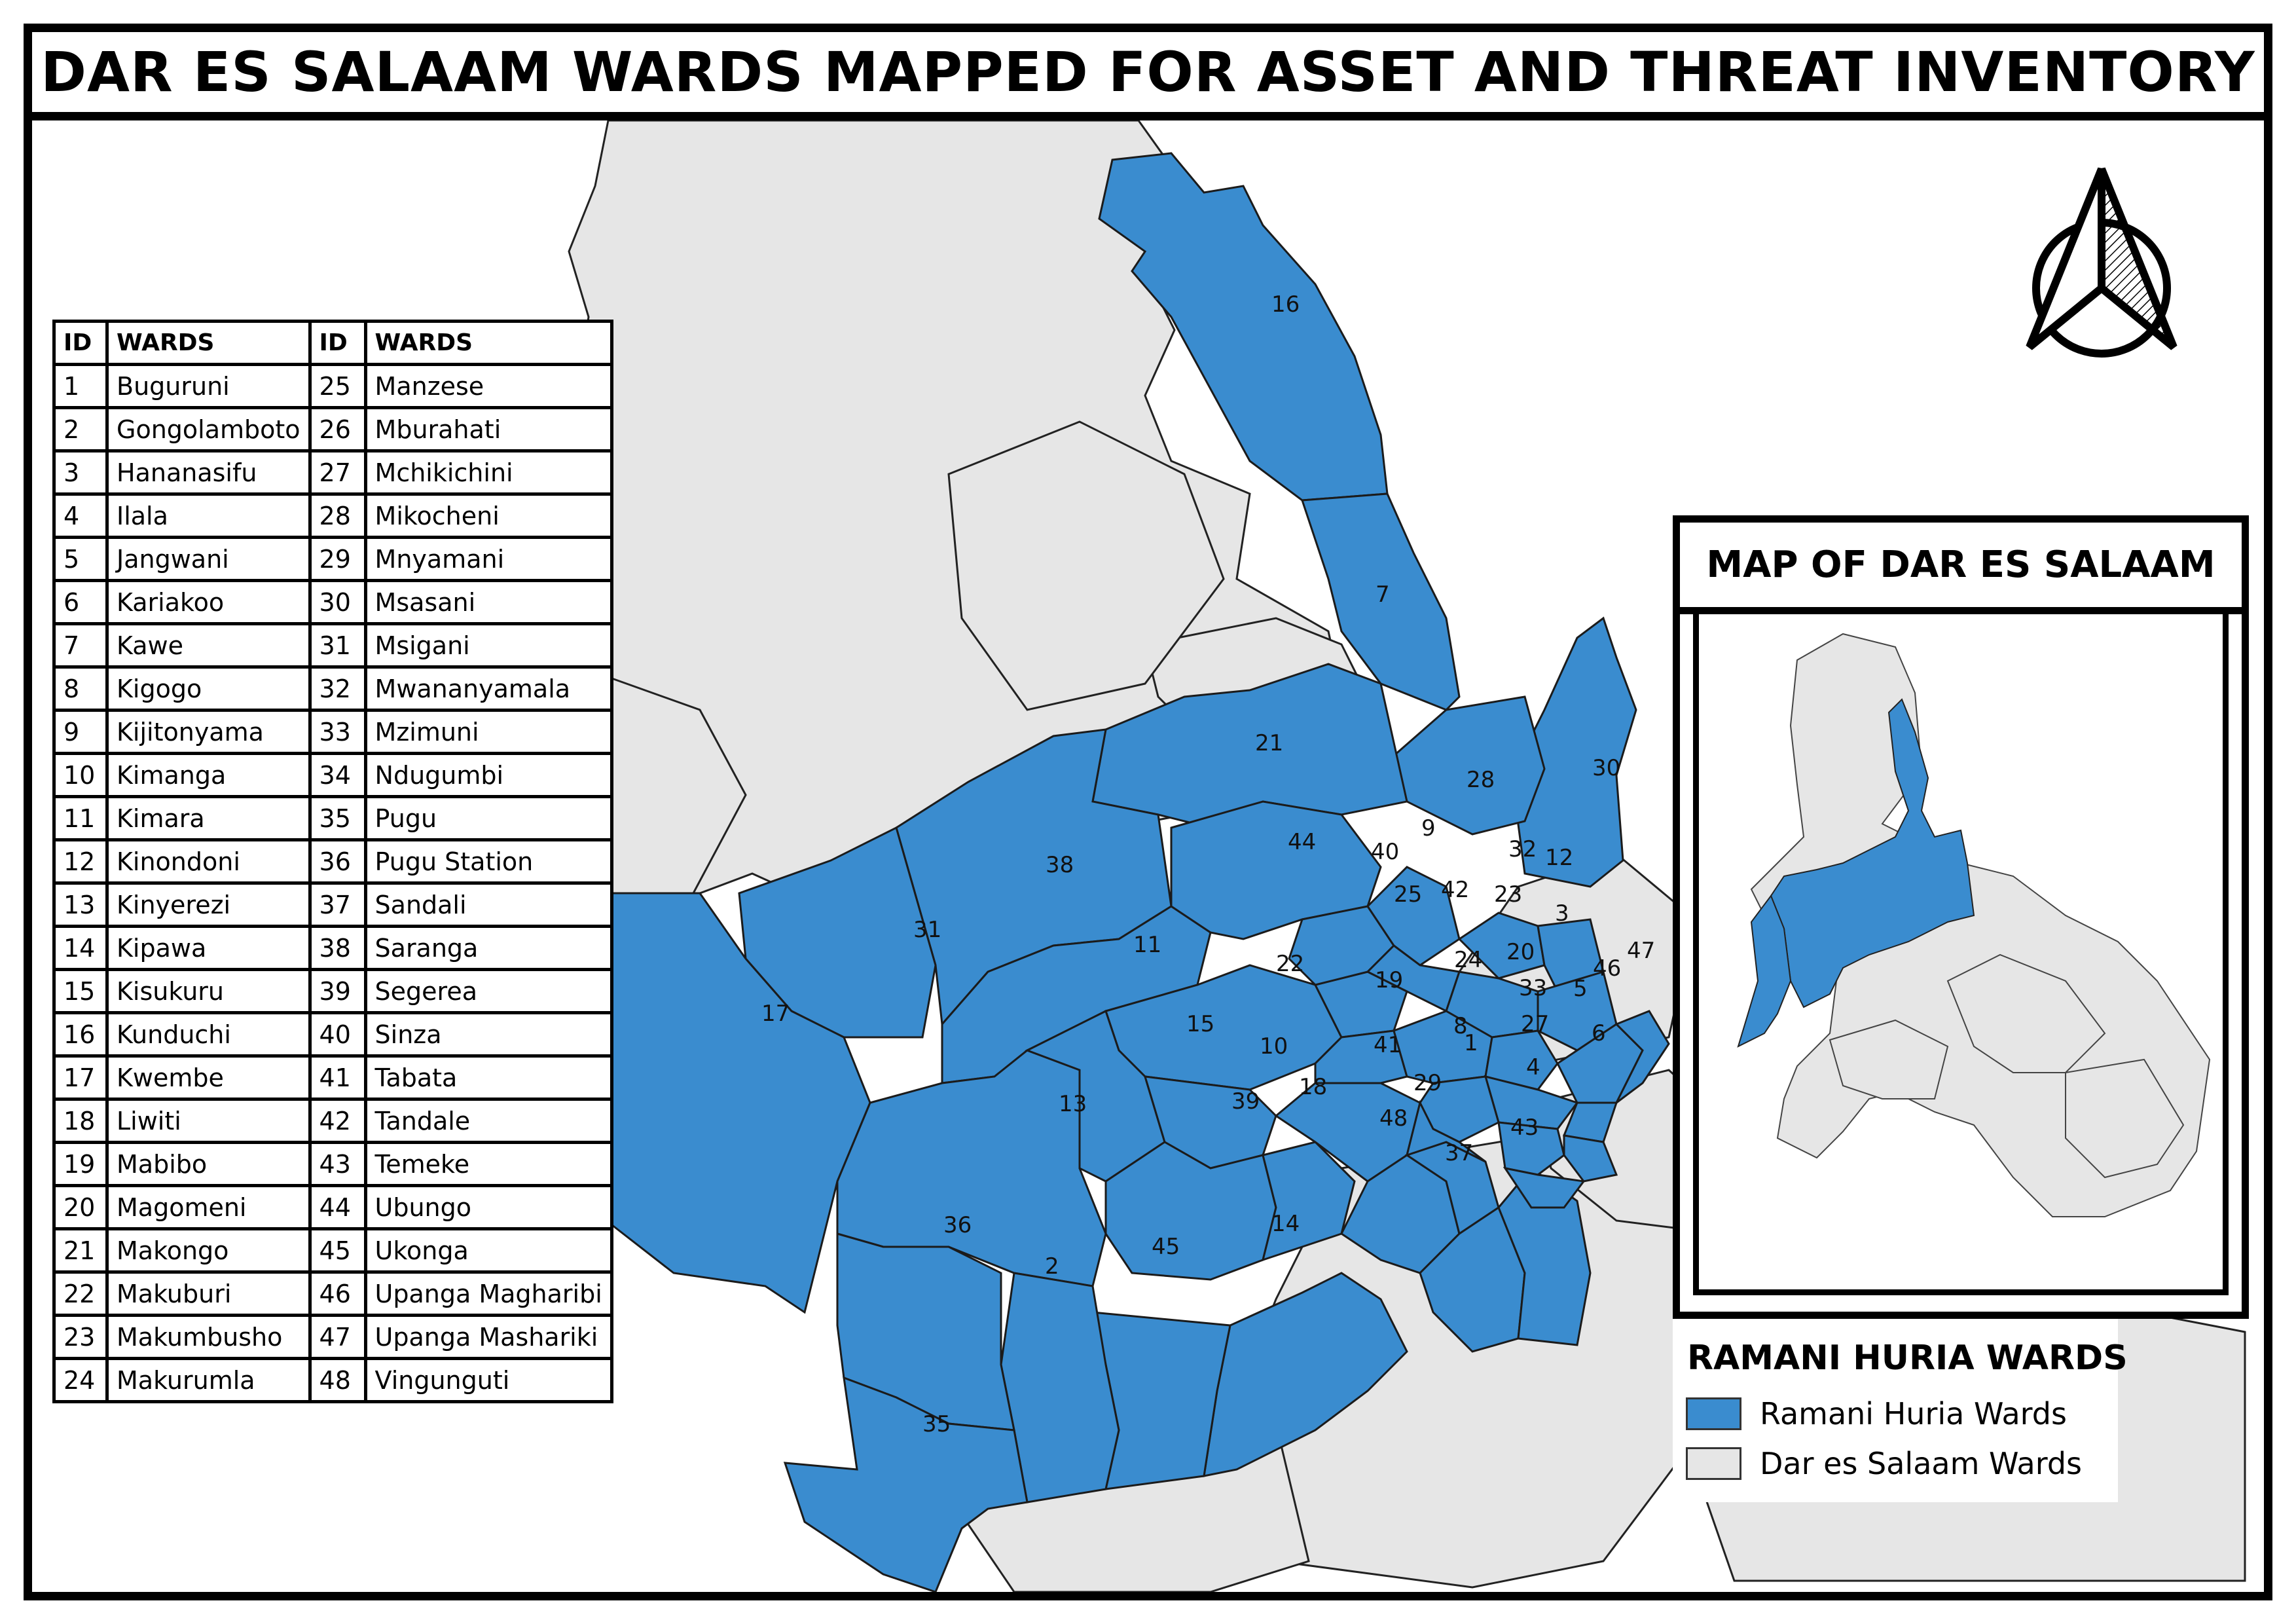 The width and height of the screenshot is (2296, 1624). What do you see at coordinates (208, 602) in the screenshot?
I see `ward-name-cell: Kariakoo` at bounding box center [208, 602].